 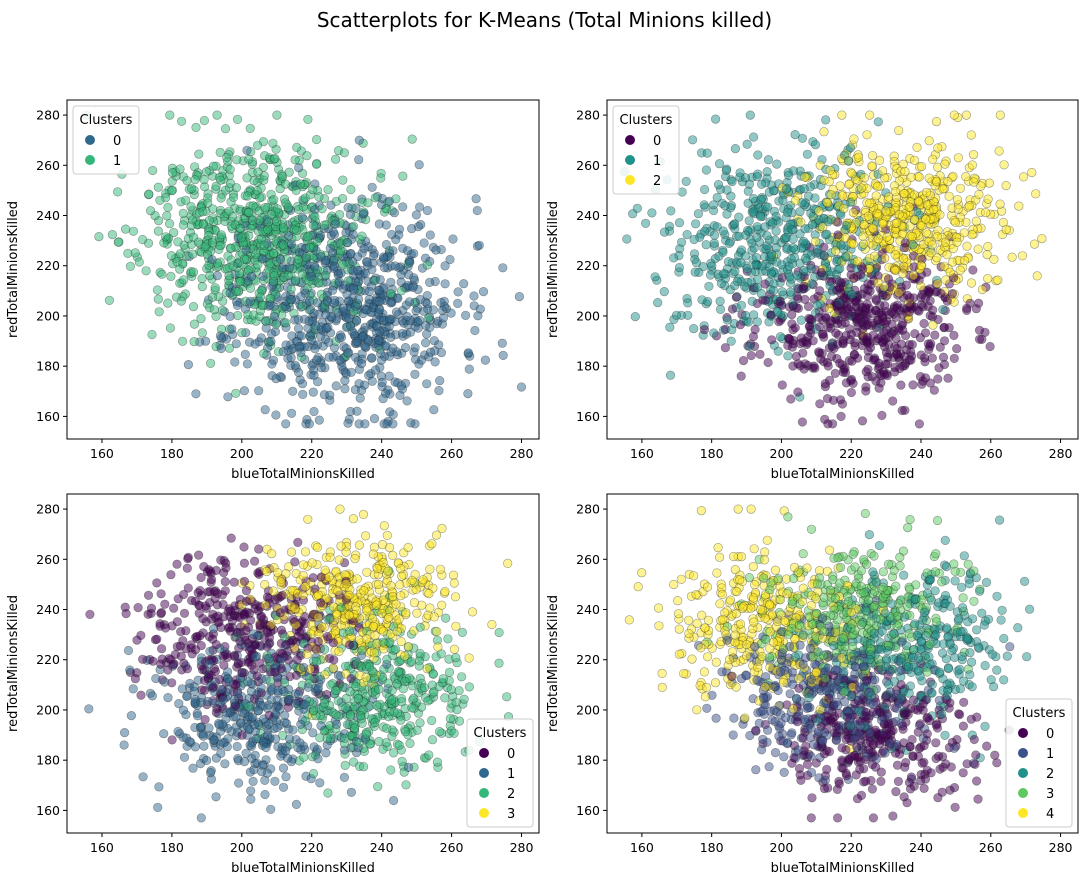 I want to click on y-tick-label: 200, so click(x=48, y=315).